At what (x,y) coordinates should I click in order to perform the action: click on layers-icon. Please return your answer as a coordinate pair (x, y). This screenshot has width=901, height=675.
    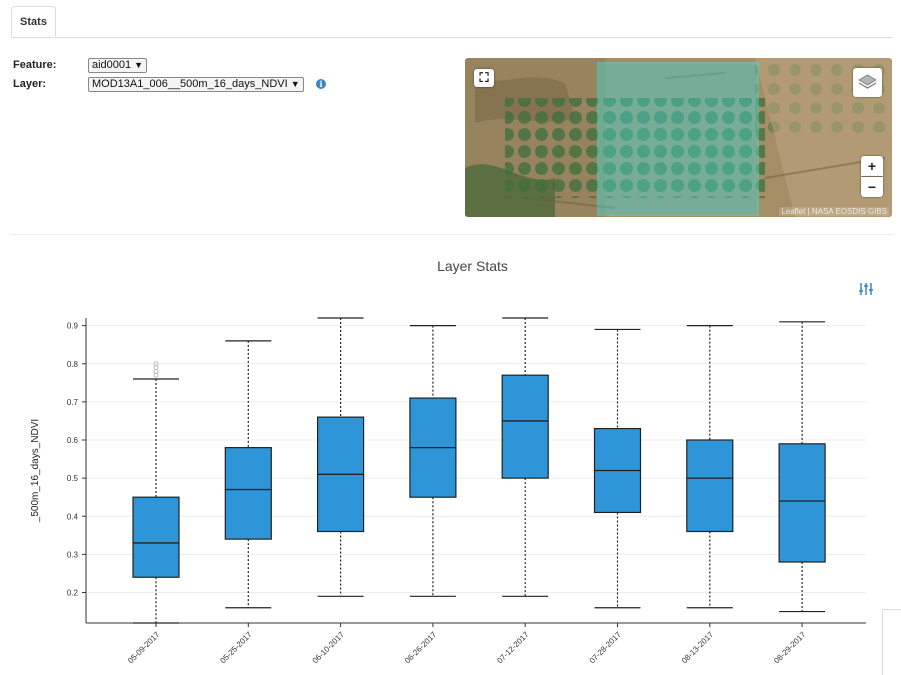
    Looking at the image, I should click on (867, 82).